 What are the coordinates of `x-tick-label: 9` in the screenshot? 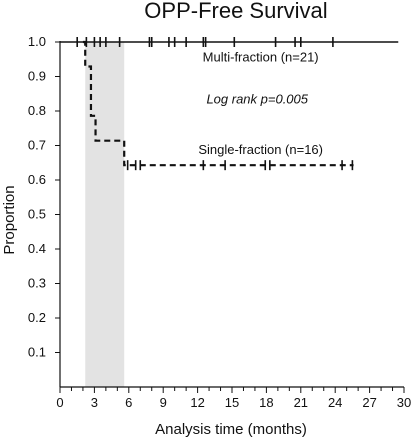 It's located at (163, 402).